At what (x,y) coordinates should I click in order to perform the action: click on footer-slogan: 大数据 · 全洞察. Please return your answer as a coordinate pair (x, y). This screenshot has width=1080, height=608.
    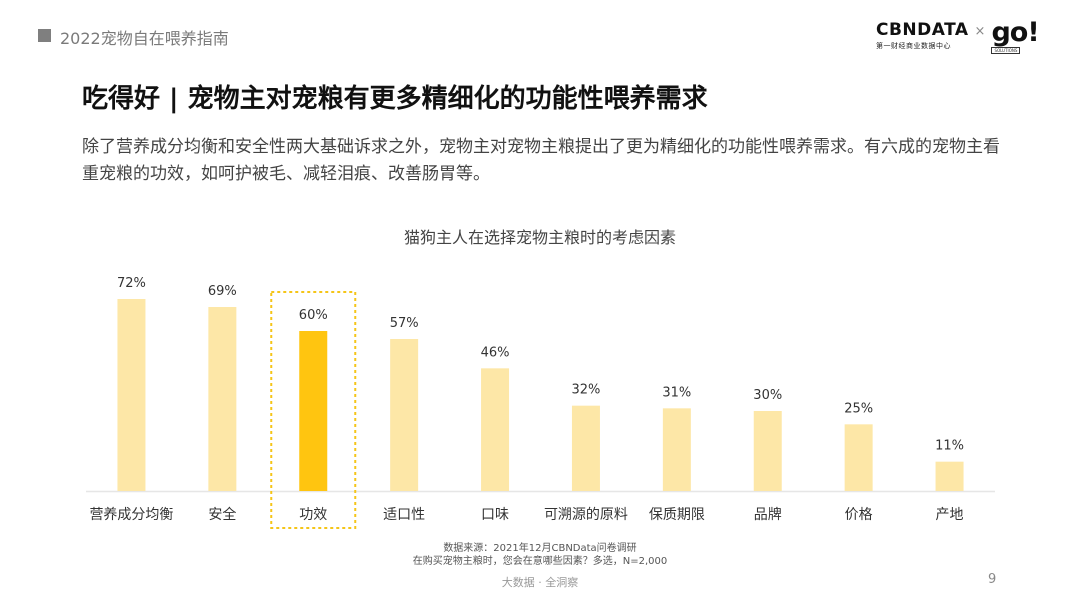
    Looking at the image, I should click on (540, 582).